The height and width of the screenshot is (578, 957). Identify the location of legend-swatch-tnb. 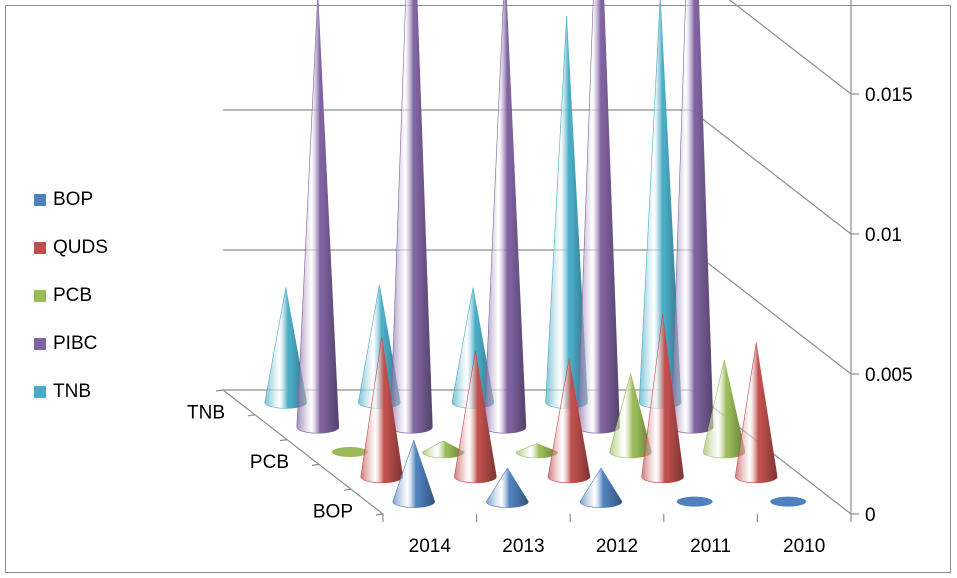
(40, 392).